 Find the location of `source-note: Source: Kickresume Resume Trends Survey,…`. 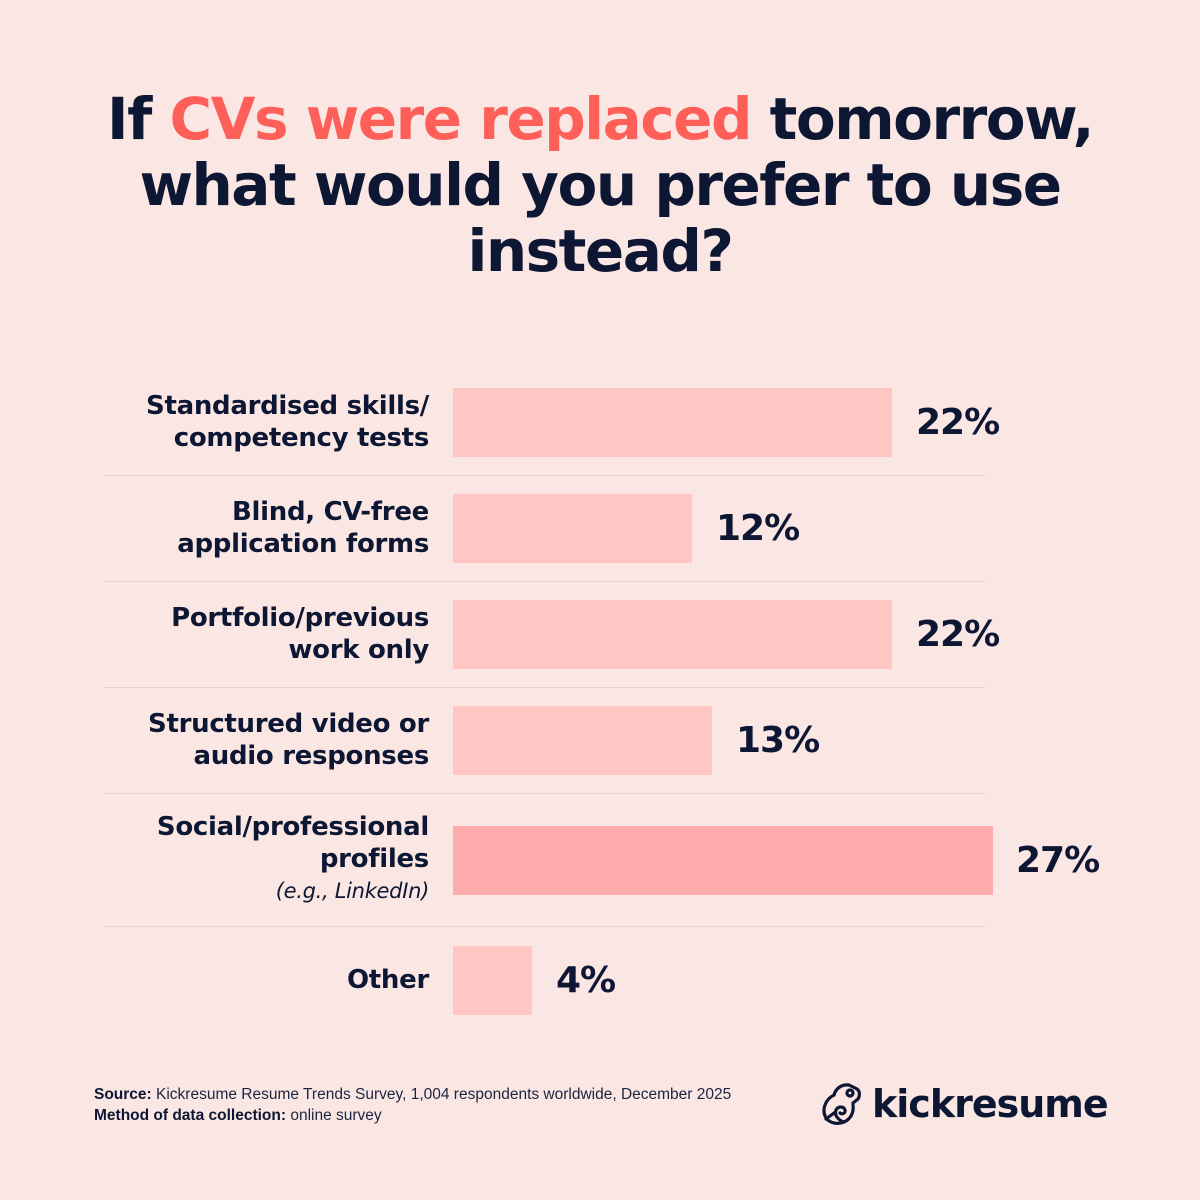

source-note: Source: Kickresume Resume Trends Survey,… is located at coordinates (412, 1105).